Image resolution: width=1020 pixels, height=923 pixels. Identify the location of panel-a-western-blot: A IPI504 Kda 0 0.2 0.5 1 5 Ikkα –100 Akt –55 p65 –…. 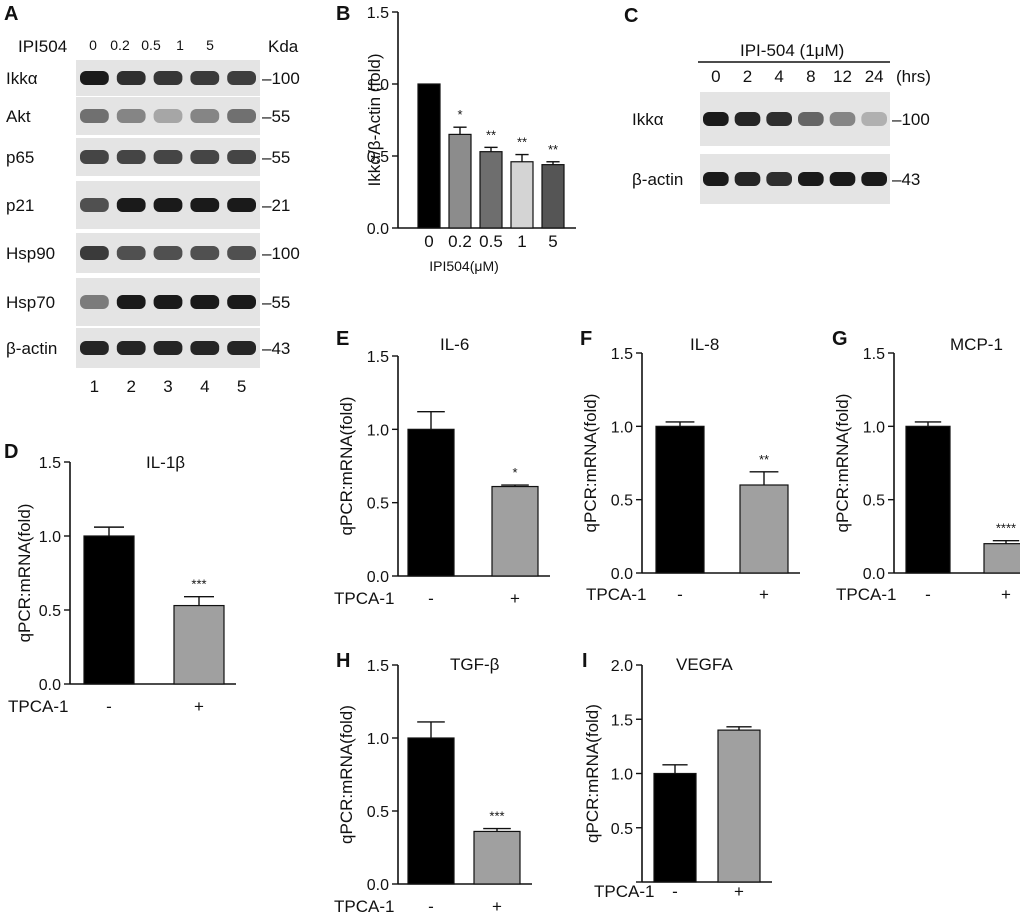
(152, 199).